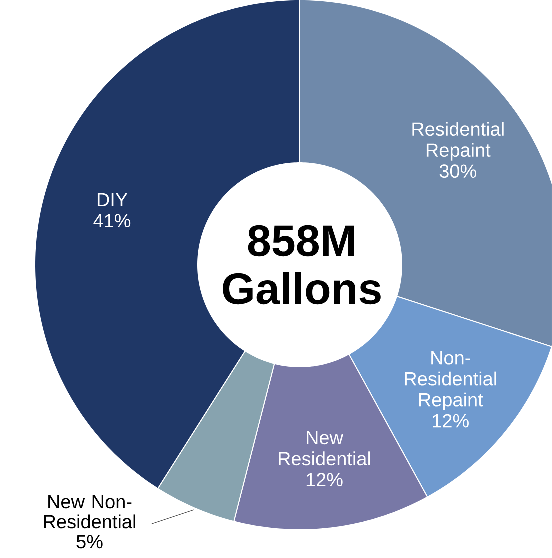 This screenshot has height=558, width=552. I want to click on slice-label: Non-Residential Repaint, so click(450, 381).